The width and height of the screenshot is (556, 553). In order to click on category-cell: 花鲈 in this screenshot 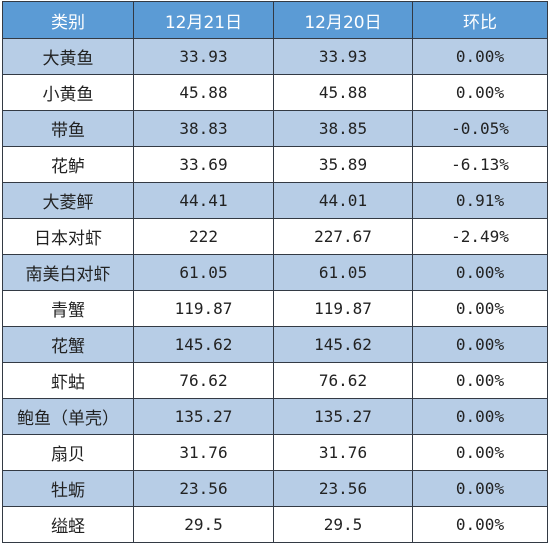, I will do `click(68, 164)`.